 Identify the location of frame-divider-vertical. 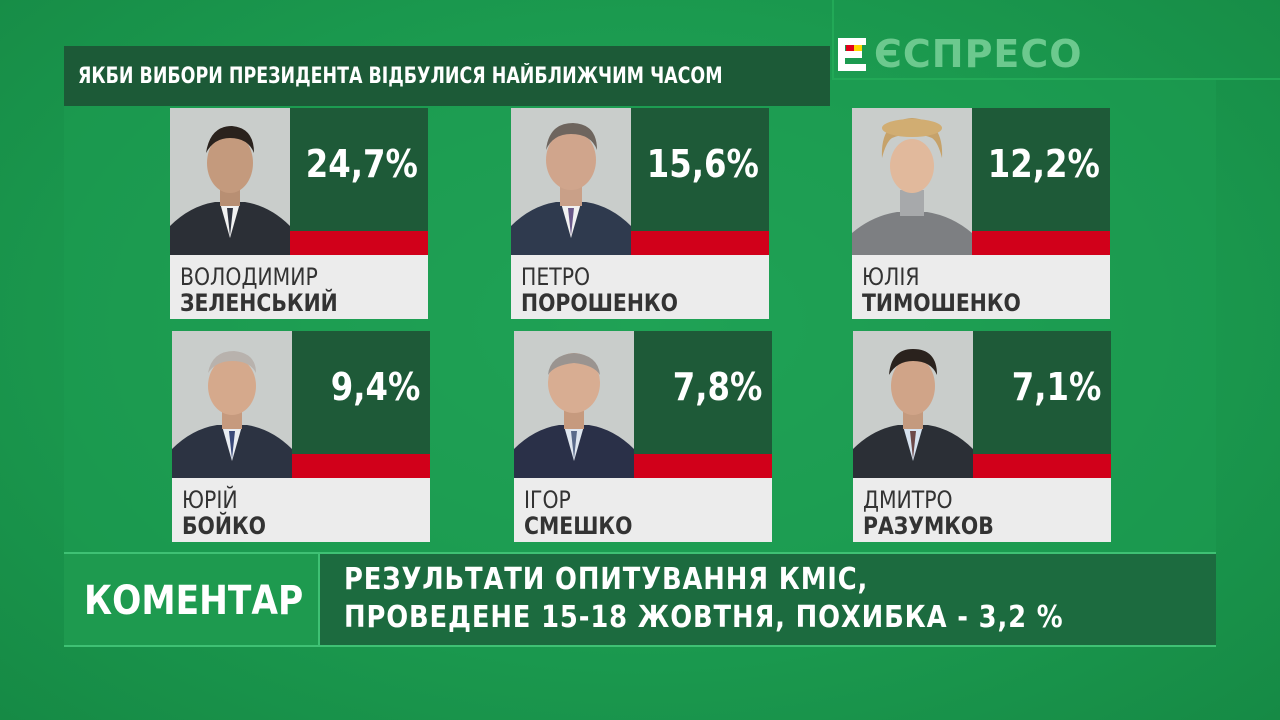
(833, 40).